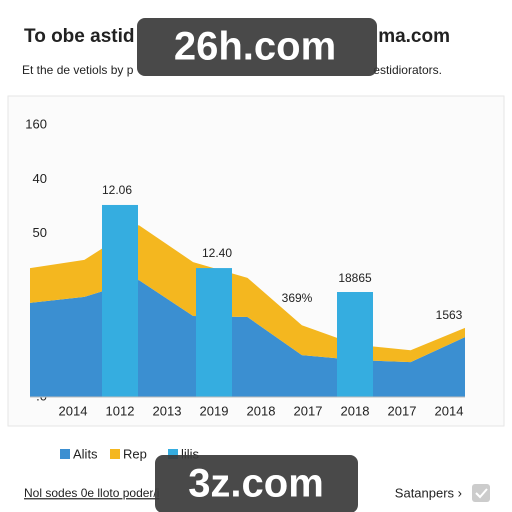  I want to click on annotation: 12.40, so click(217, 253).